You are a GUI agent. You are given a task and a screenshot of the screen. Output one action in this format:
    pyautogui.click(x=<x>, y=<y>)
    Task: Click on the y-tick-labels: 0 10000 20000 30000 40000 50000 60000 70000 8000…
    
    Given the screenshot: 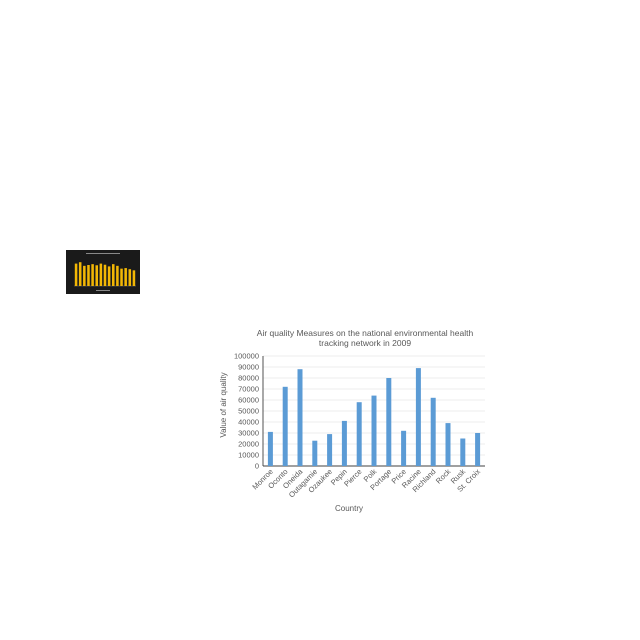 What is the action you would take?
    pyautogui.click(x=246, y=411)
    